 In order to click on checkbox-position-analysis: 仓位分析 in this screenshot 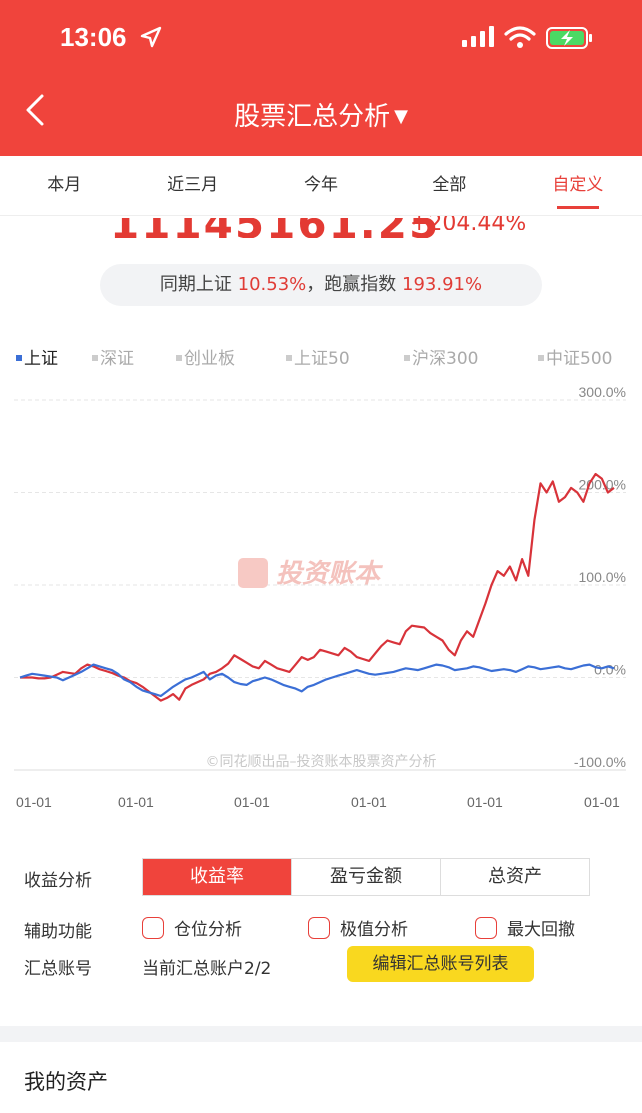, I will do `click(192, 927)`.